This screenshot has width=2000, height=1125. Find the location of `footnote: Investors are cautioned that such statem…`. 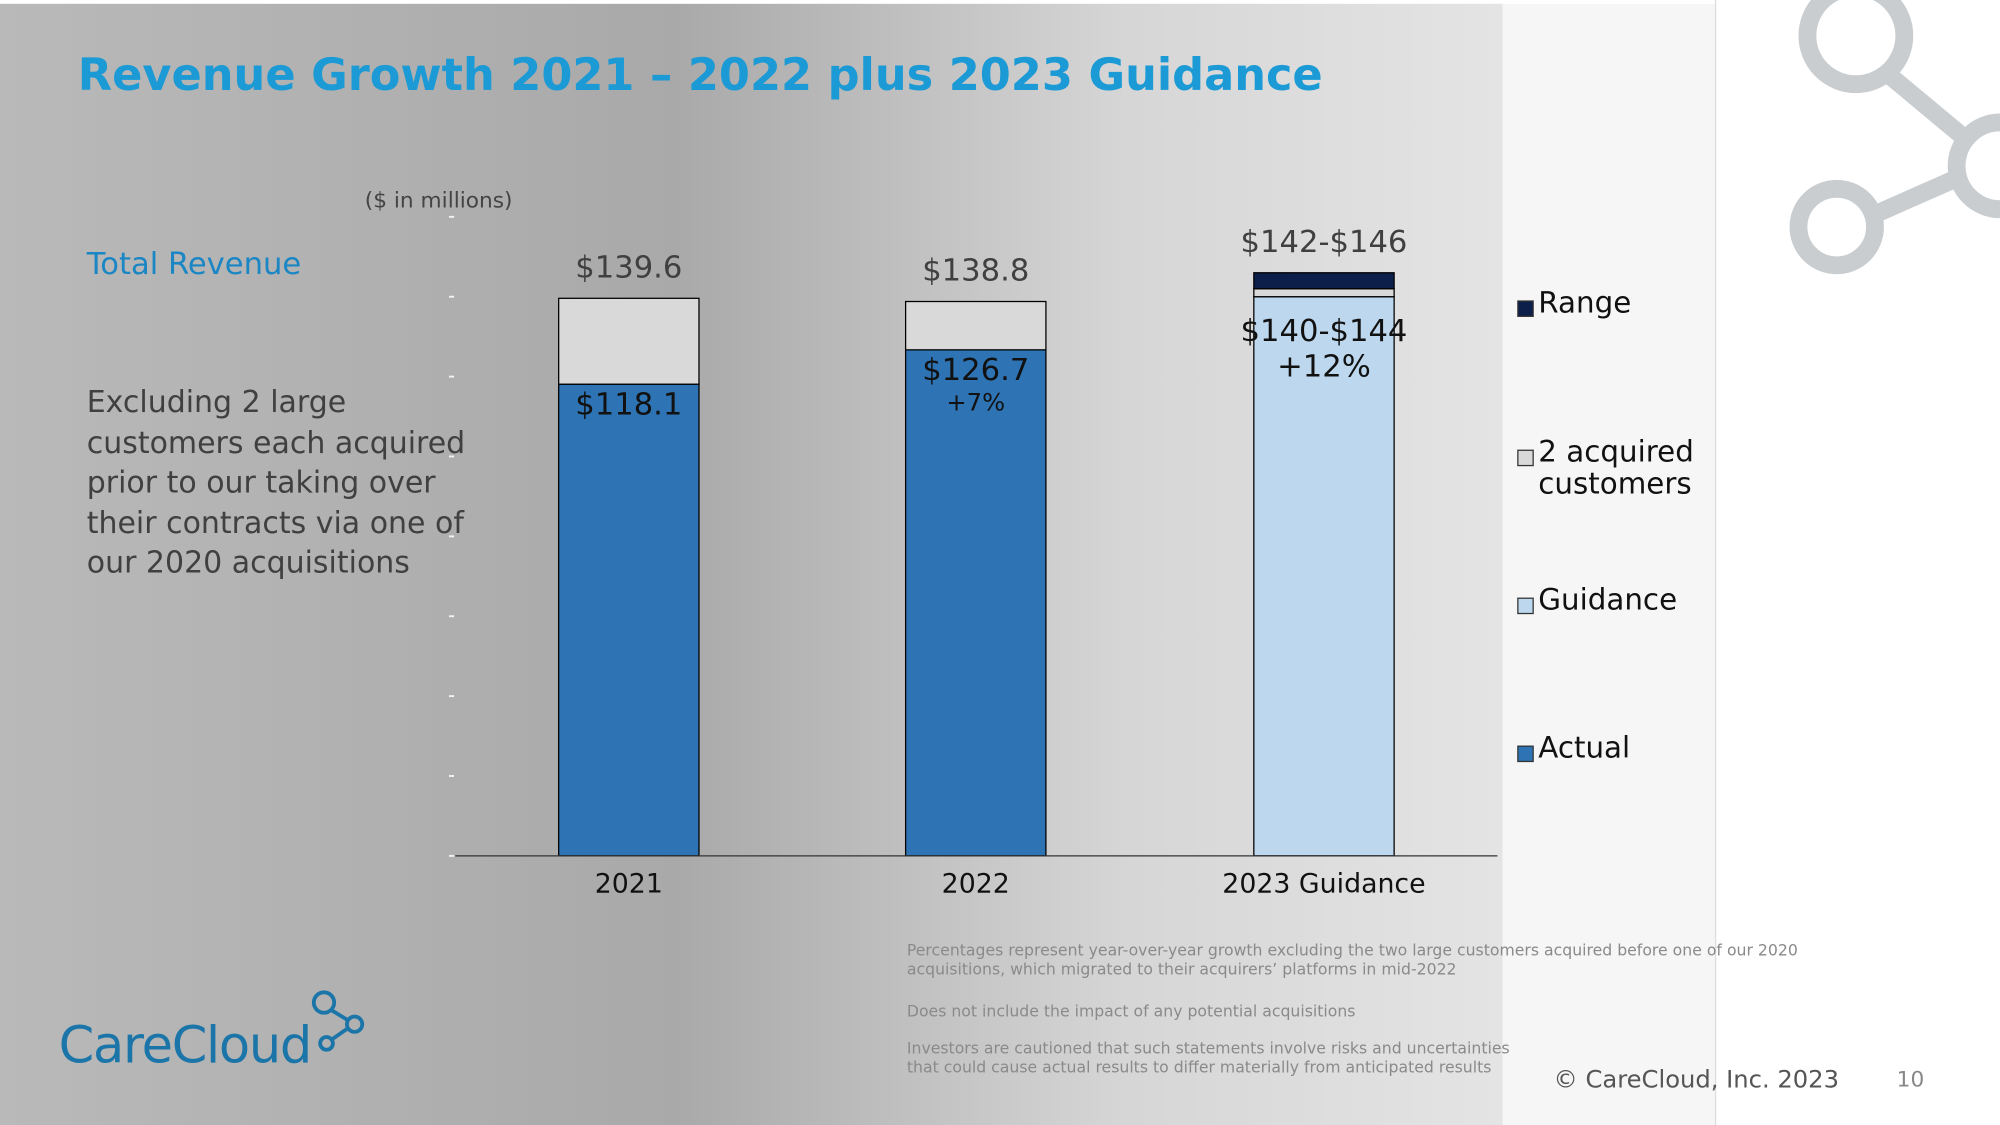

footnote: Investors are cautioned that such statem… is located at coordinates (1208, 1058).